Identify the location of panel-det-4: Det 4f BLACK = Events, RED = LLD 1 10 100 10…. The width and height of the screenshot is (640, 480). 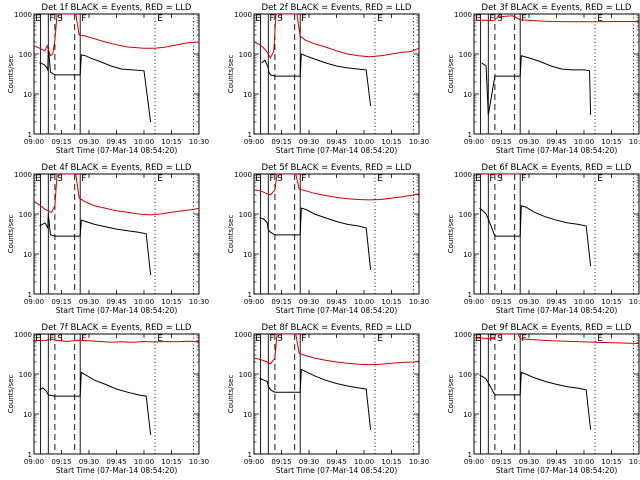
(108, 239).